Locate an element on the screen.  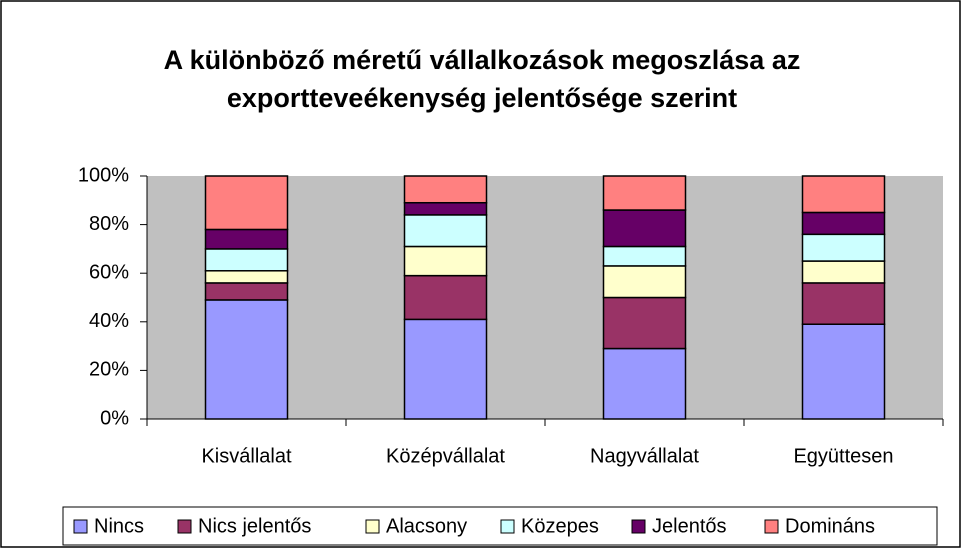
chart-title: exportteveékenység jelentősége szerint is located at coordinates (482, 98).